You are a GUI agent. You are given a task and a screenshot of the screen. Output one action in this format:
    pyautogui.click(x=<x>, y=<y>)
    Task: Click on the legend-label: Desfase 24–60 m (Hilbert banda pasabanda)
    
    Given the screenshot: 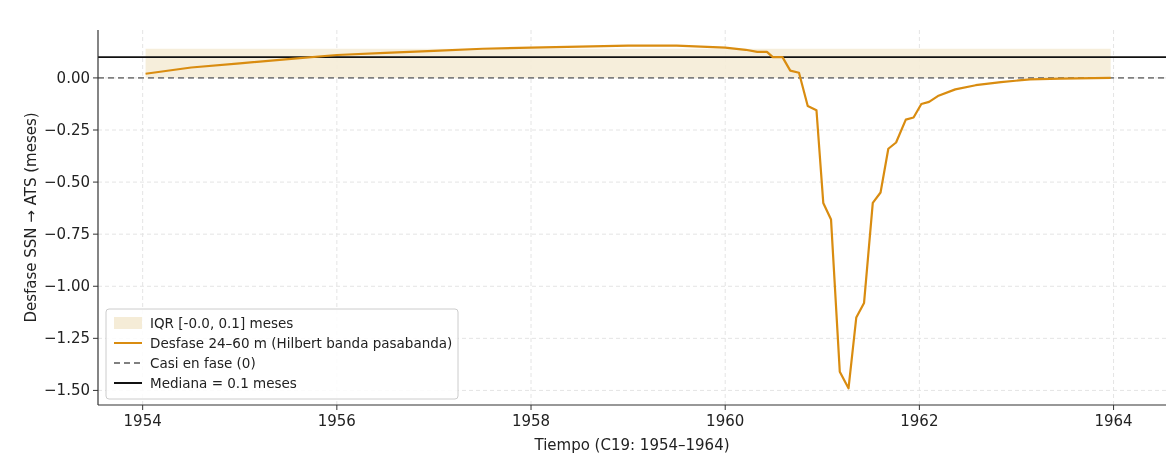 What is the action you would take?
    pyautogui.click(x=301, y=343)
    